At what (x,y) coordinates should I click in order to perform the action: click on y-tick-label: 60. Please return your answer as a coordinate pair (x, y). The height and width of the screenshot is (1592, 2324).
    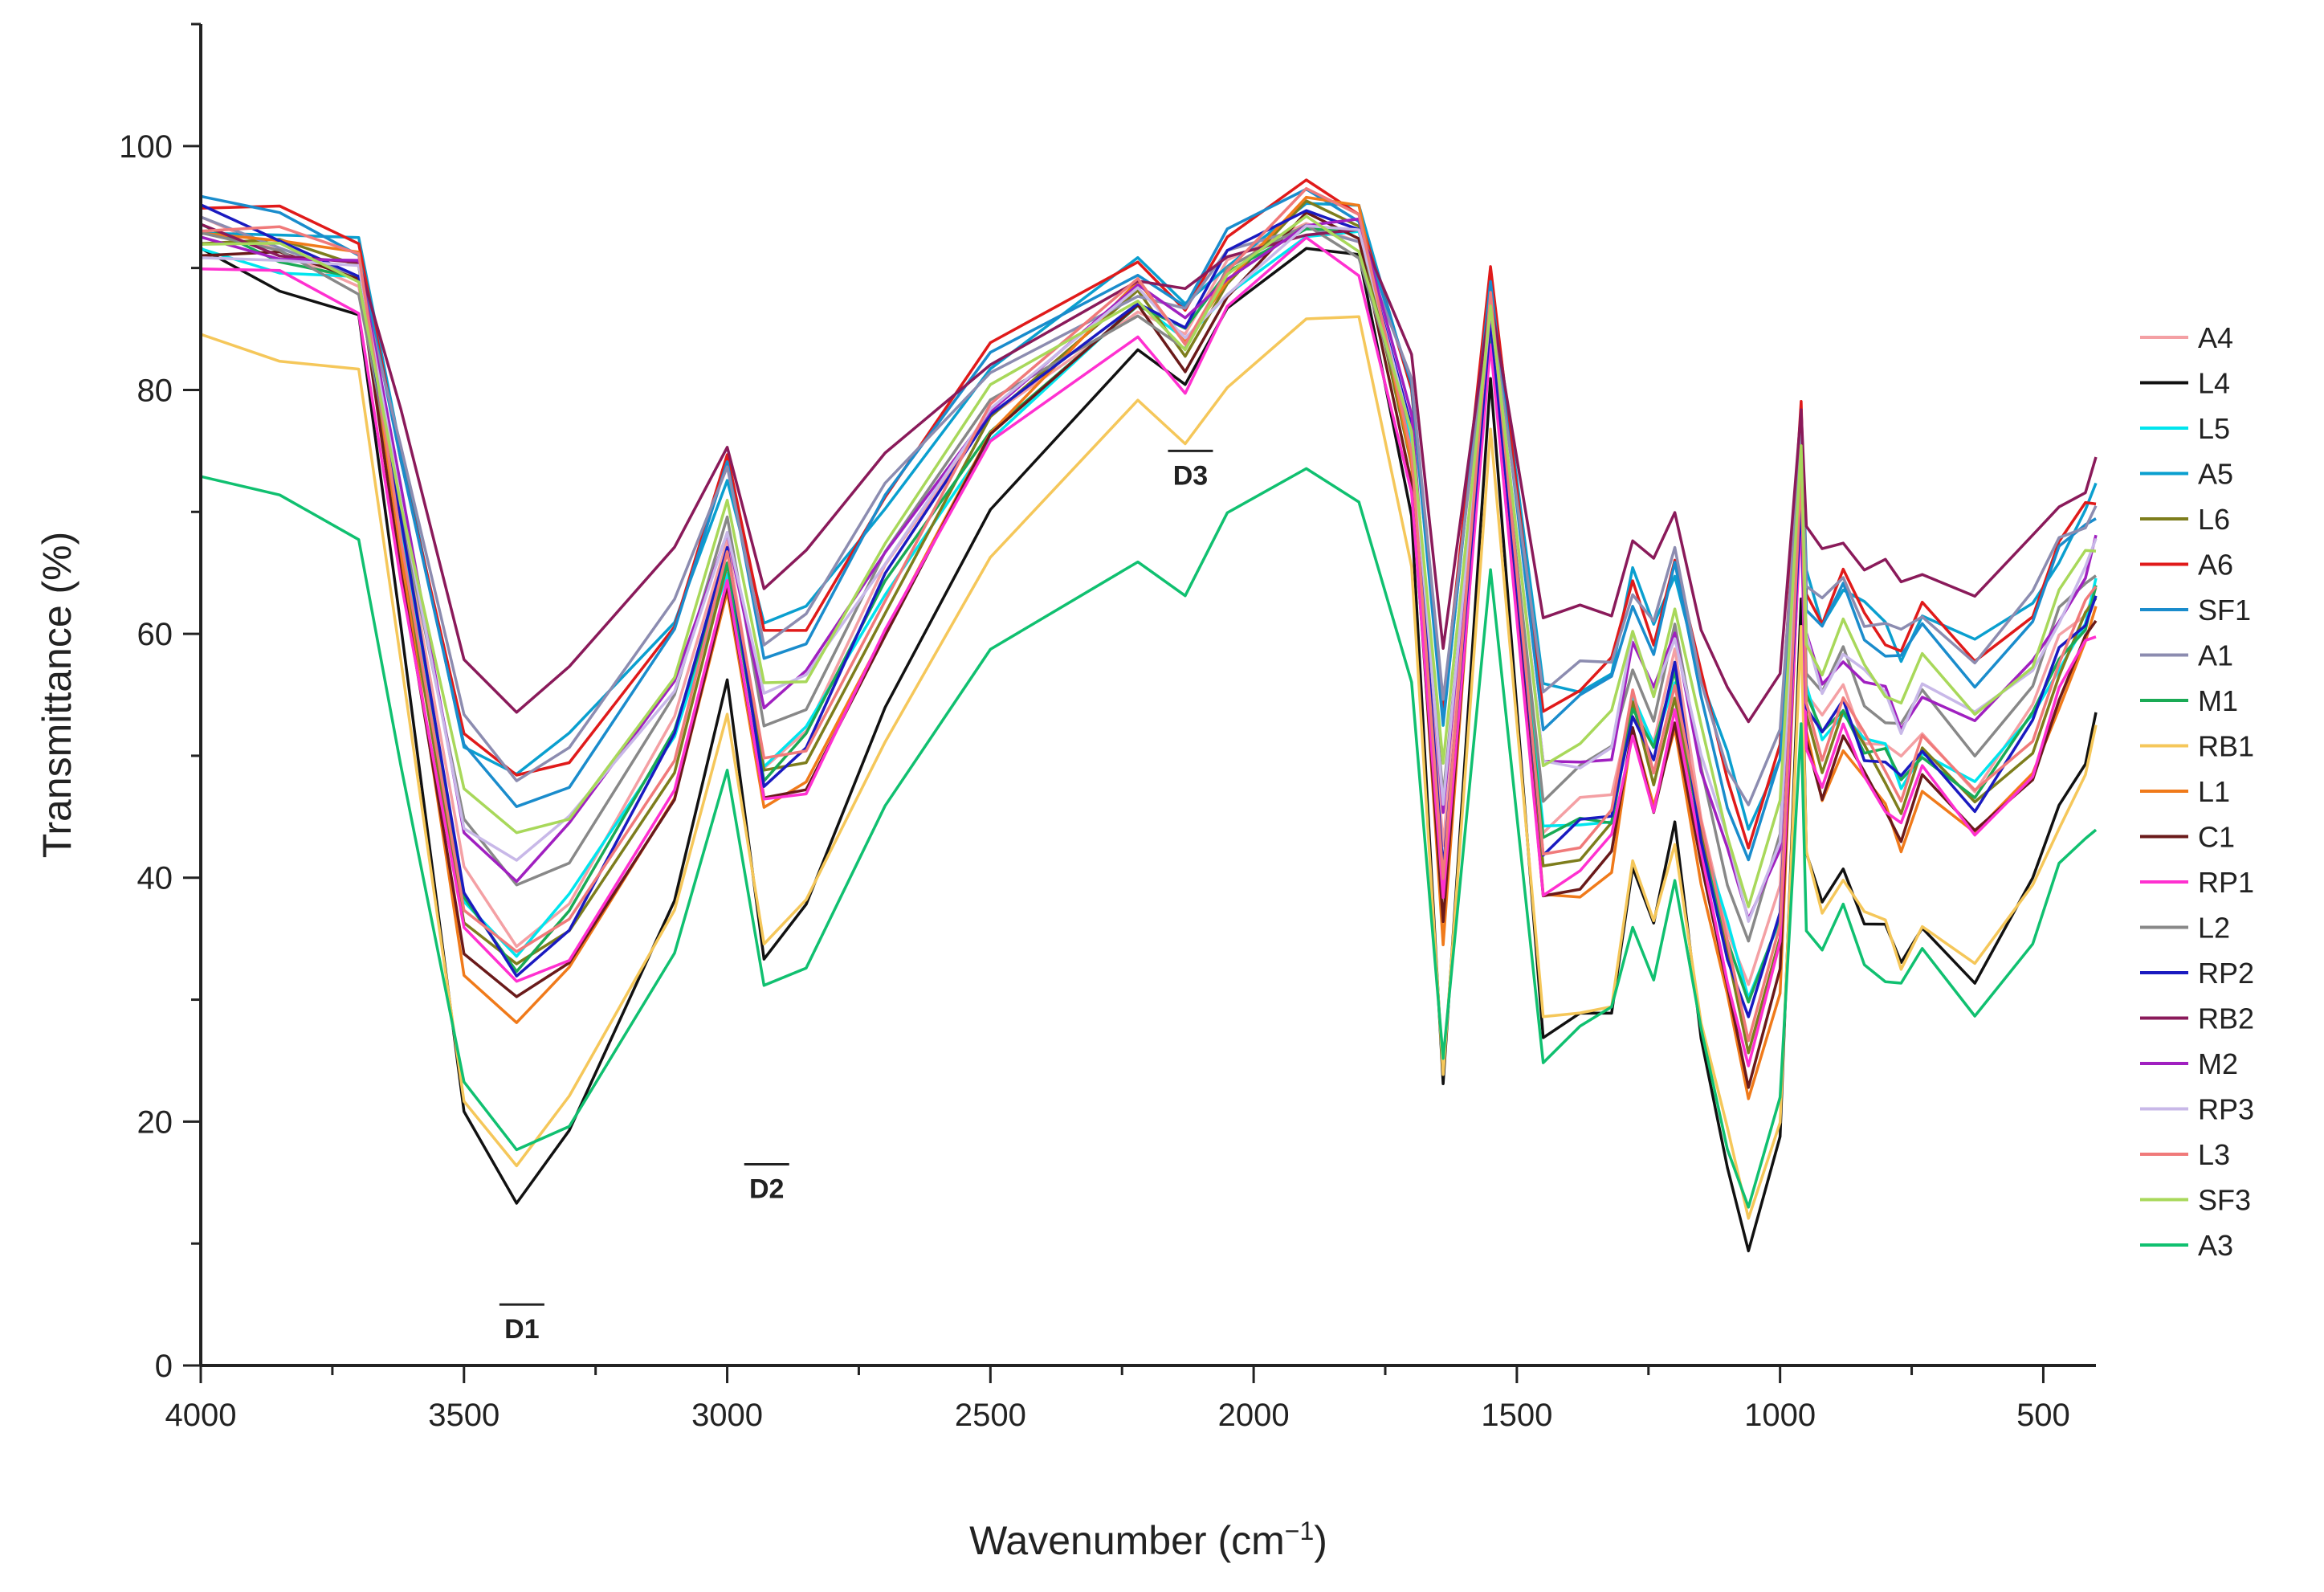
    Looking at the image, I should click on (155, 635).